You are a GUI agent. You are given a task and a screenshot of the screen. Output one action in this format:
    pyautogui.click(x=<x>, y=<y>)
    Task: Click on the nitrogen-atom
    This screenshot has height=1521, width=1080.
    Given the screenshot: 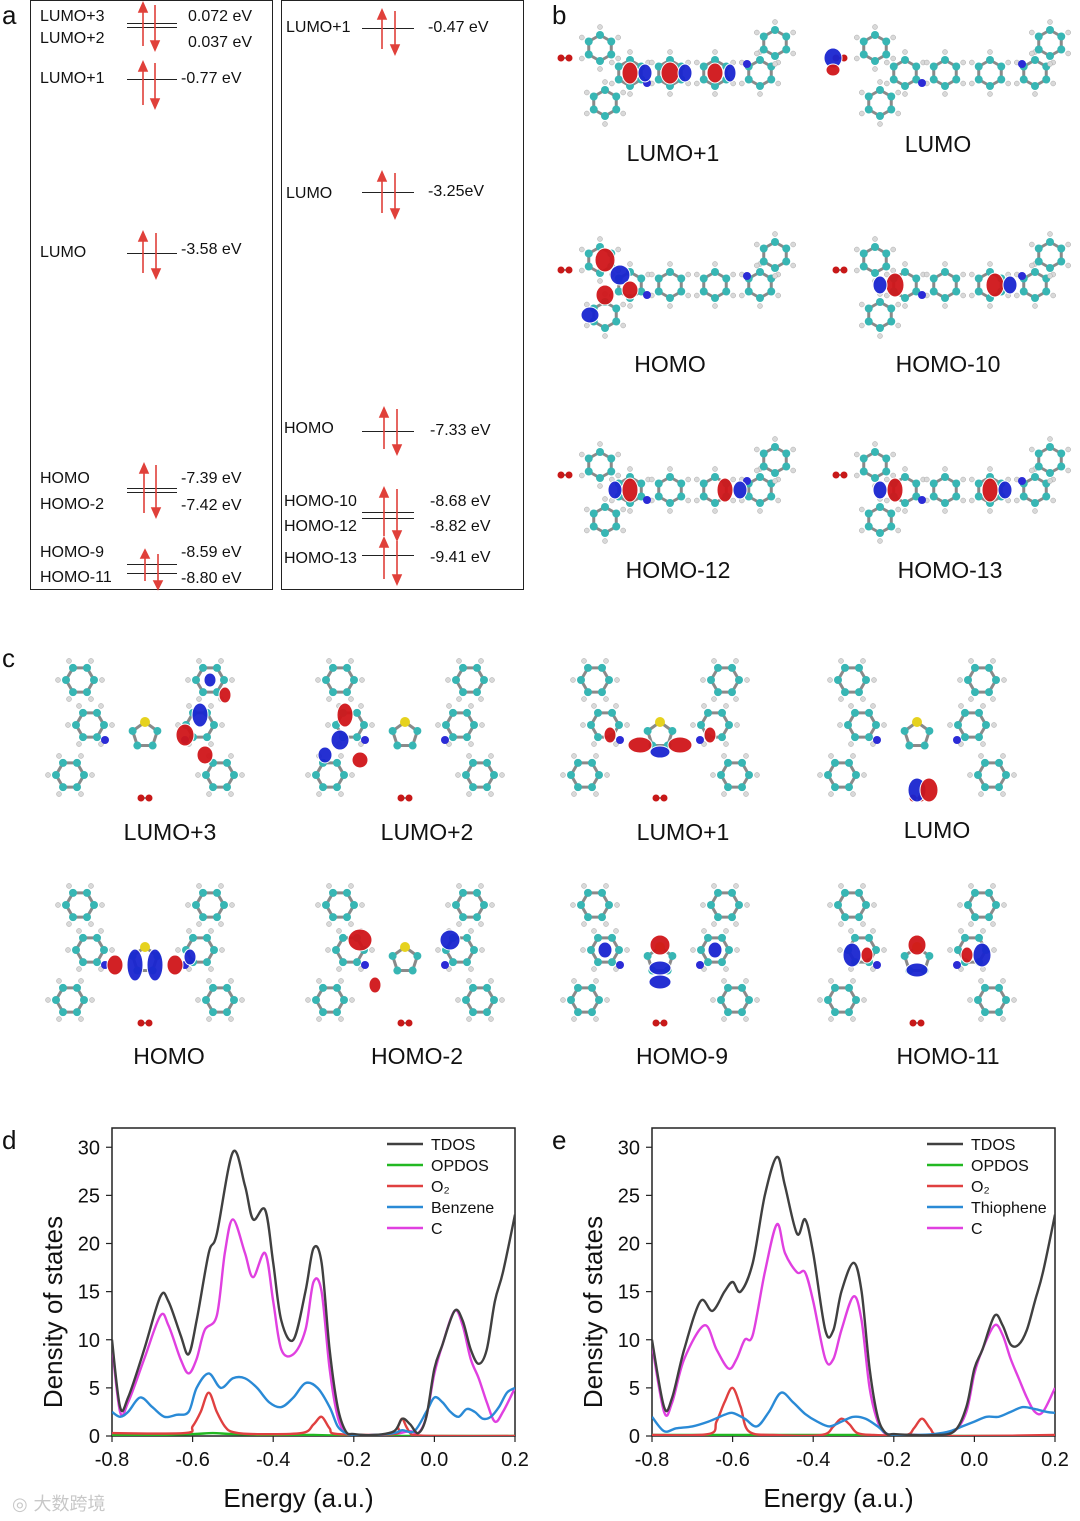 What is the action you would take?
    pyautogui.click(x=747, y=64)
    